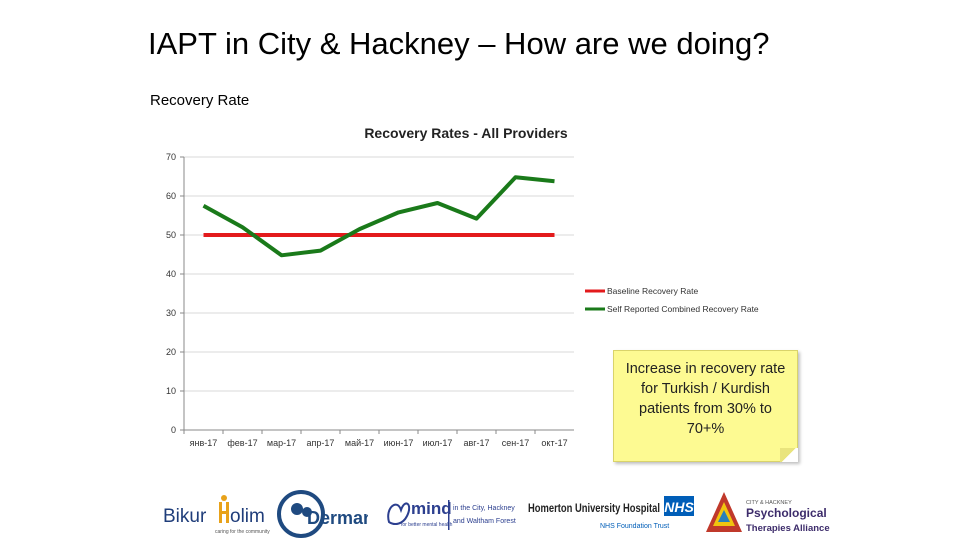 Image resolution: width=960 pixels, height=545 pixels. I want to click on bikur-logo-text-prefix: Bikur, so click(185, 516).